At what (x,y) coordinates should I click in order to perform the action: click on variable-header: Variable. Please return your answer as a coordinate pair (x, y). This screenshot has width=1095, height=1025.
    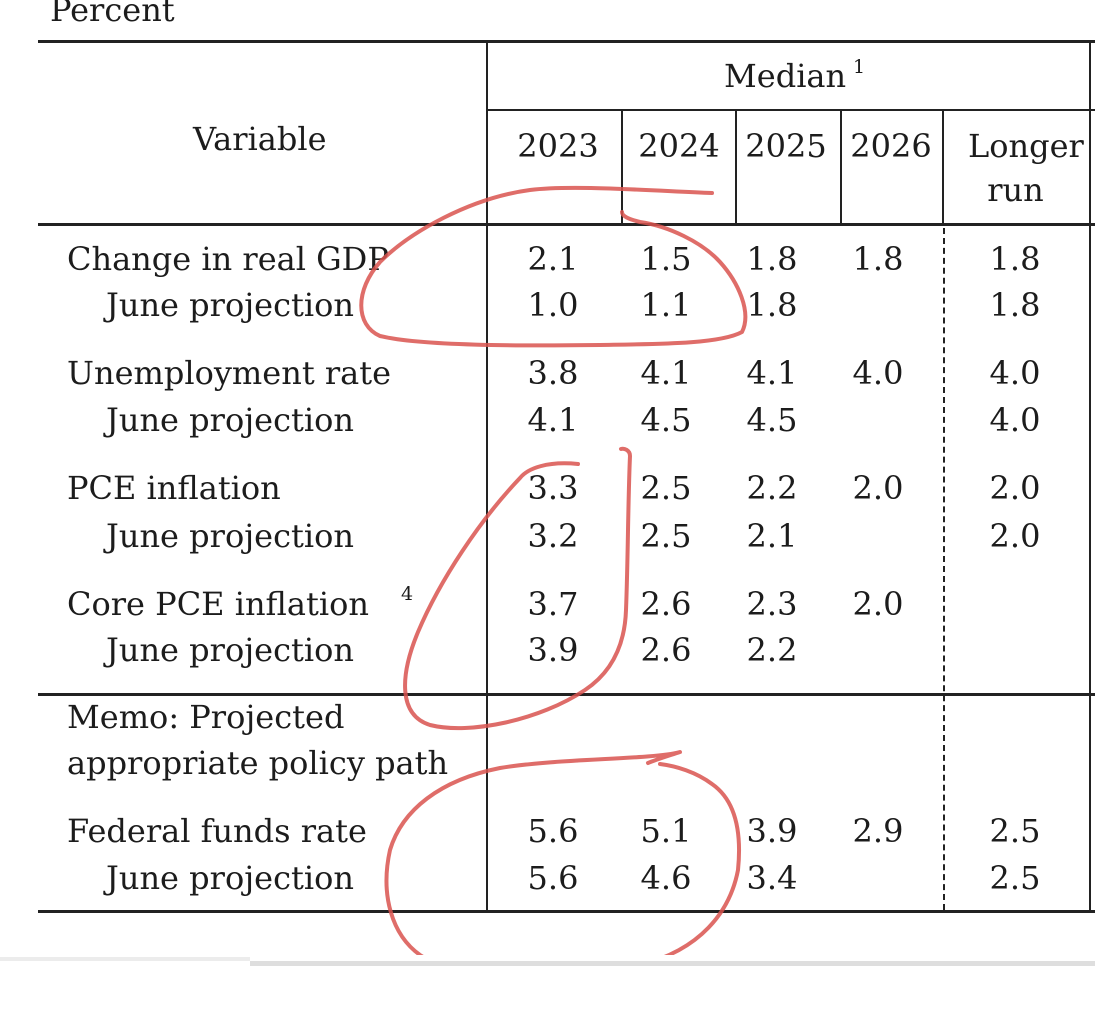
    Looking at the image, I should click on (260, 139).